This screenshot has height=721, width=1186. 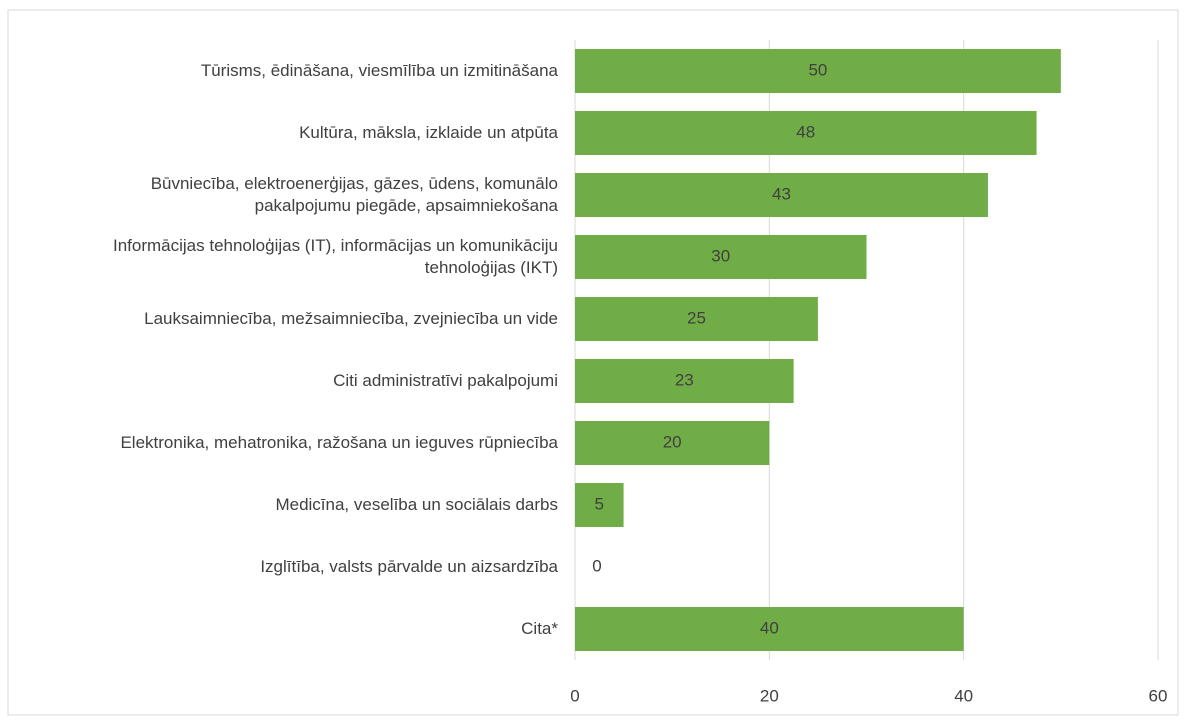 What do you see at coordinates (963, 695) in the screenshot?
I see `x-tick-label: 40` at bounding box center [963, 695].